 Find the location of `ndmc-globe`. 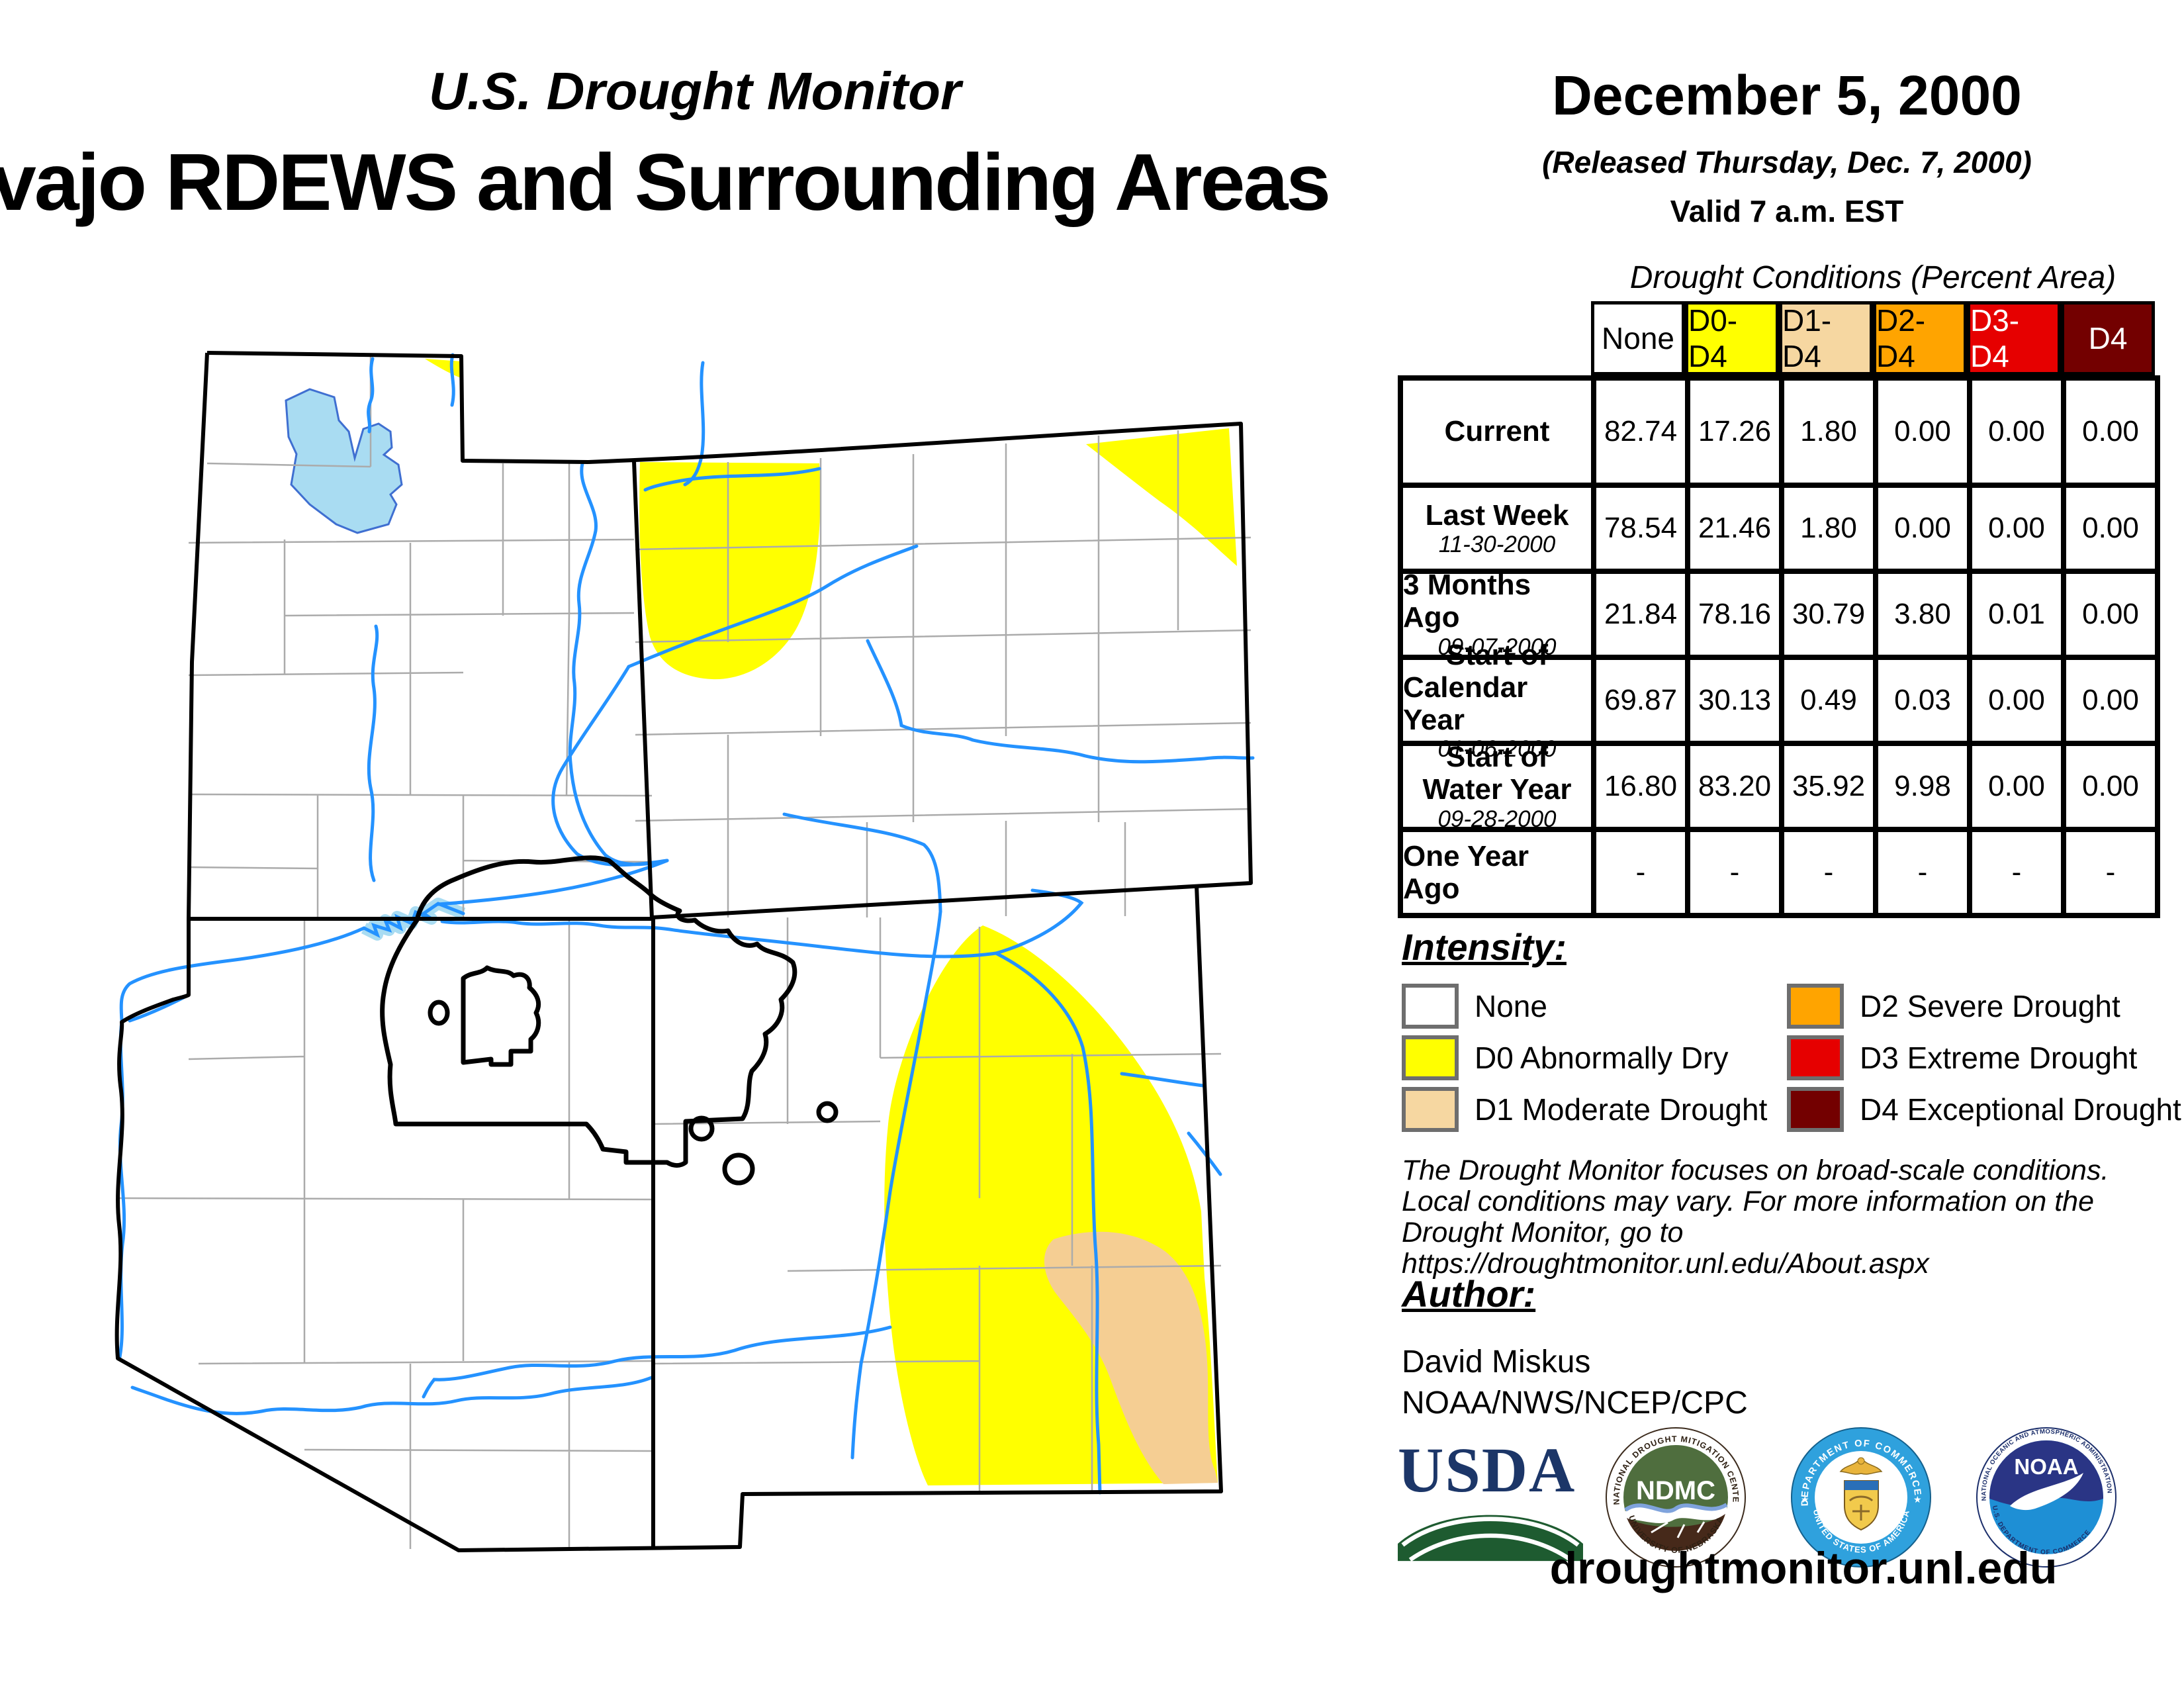

ndmc-globe is located at coordinates (1675, 1497).